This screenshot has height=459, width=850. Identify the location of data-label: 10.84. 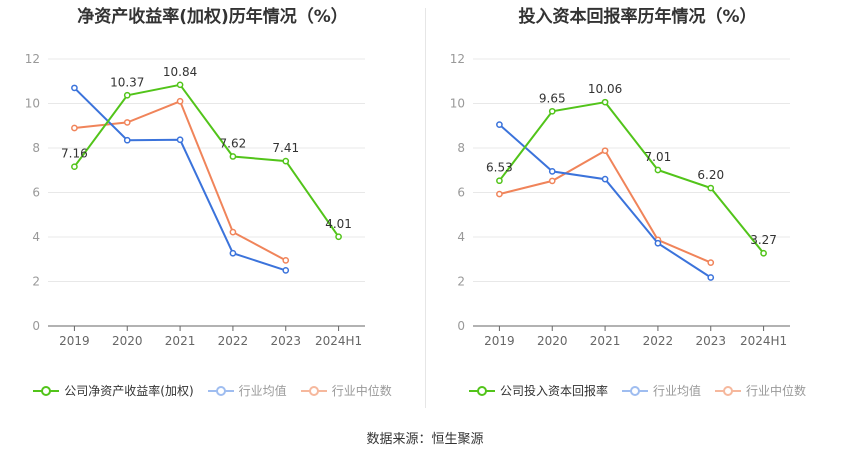
(180, 72).